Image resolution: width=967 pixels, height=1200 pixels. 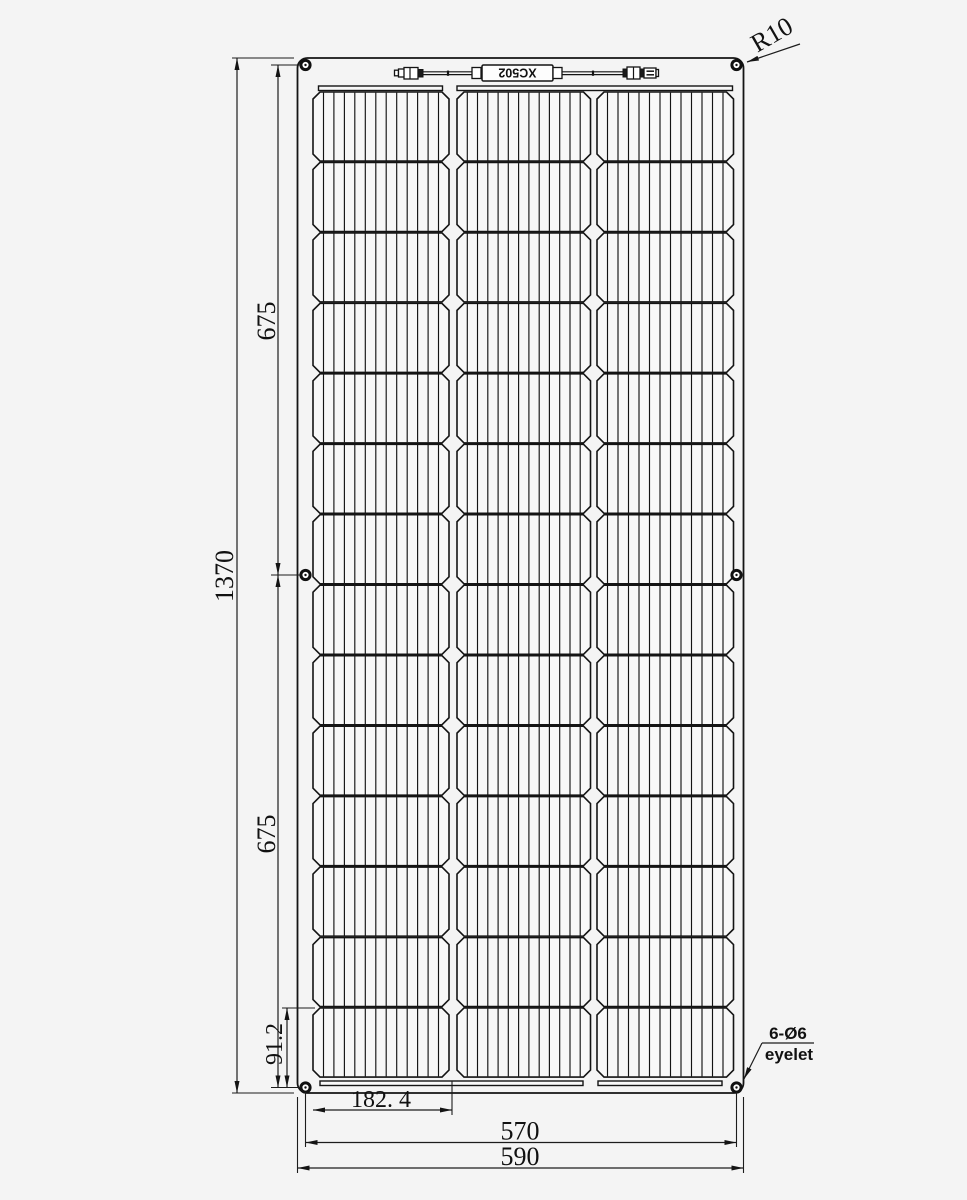 What do you see at coordinates (753, 1061) in the screenshot?
I see `eyelet-leader` at bounding box center [753, 1061].